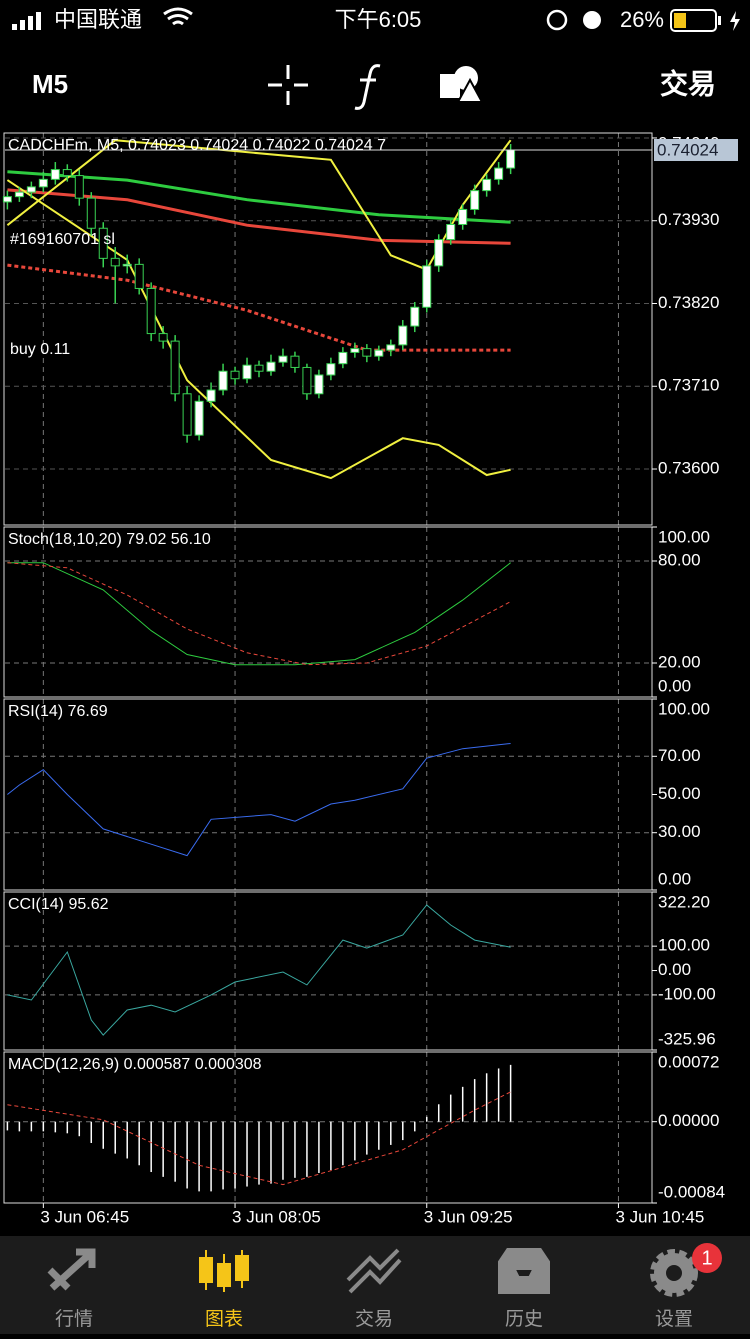 The image size is (750, 1339). Describe the element at coordinates (679, 793) in the screenshot. I see `y-tick-label: 50.00` at that location.